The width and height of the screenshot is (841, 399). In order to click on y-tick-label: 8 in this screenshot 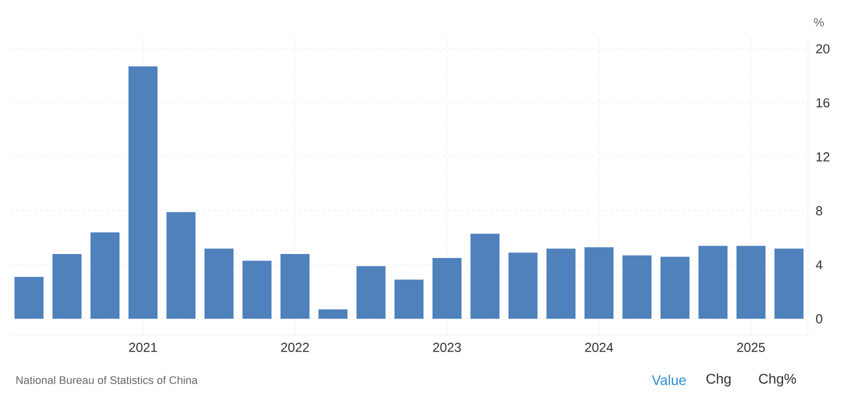, I will do `click(819, 211)`.